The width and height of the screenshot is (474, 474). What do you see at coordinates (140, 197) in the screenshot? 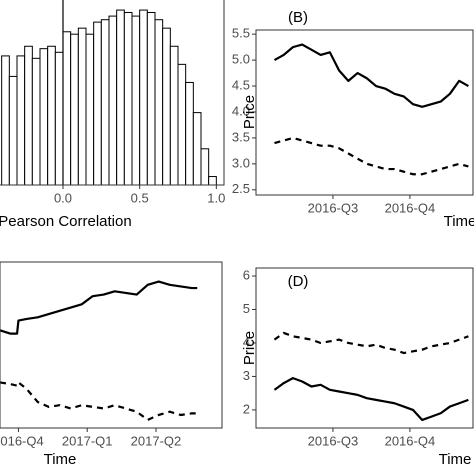
I see `x-tick-label: 0.5` at bounding box center [140, 197].